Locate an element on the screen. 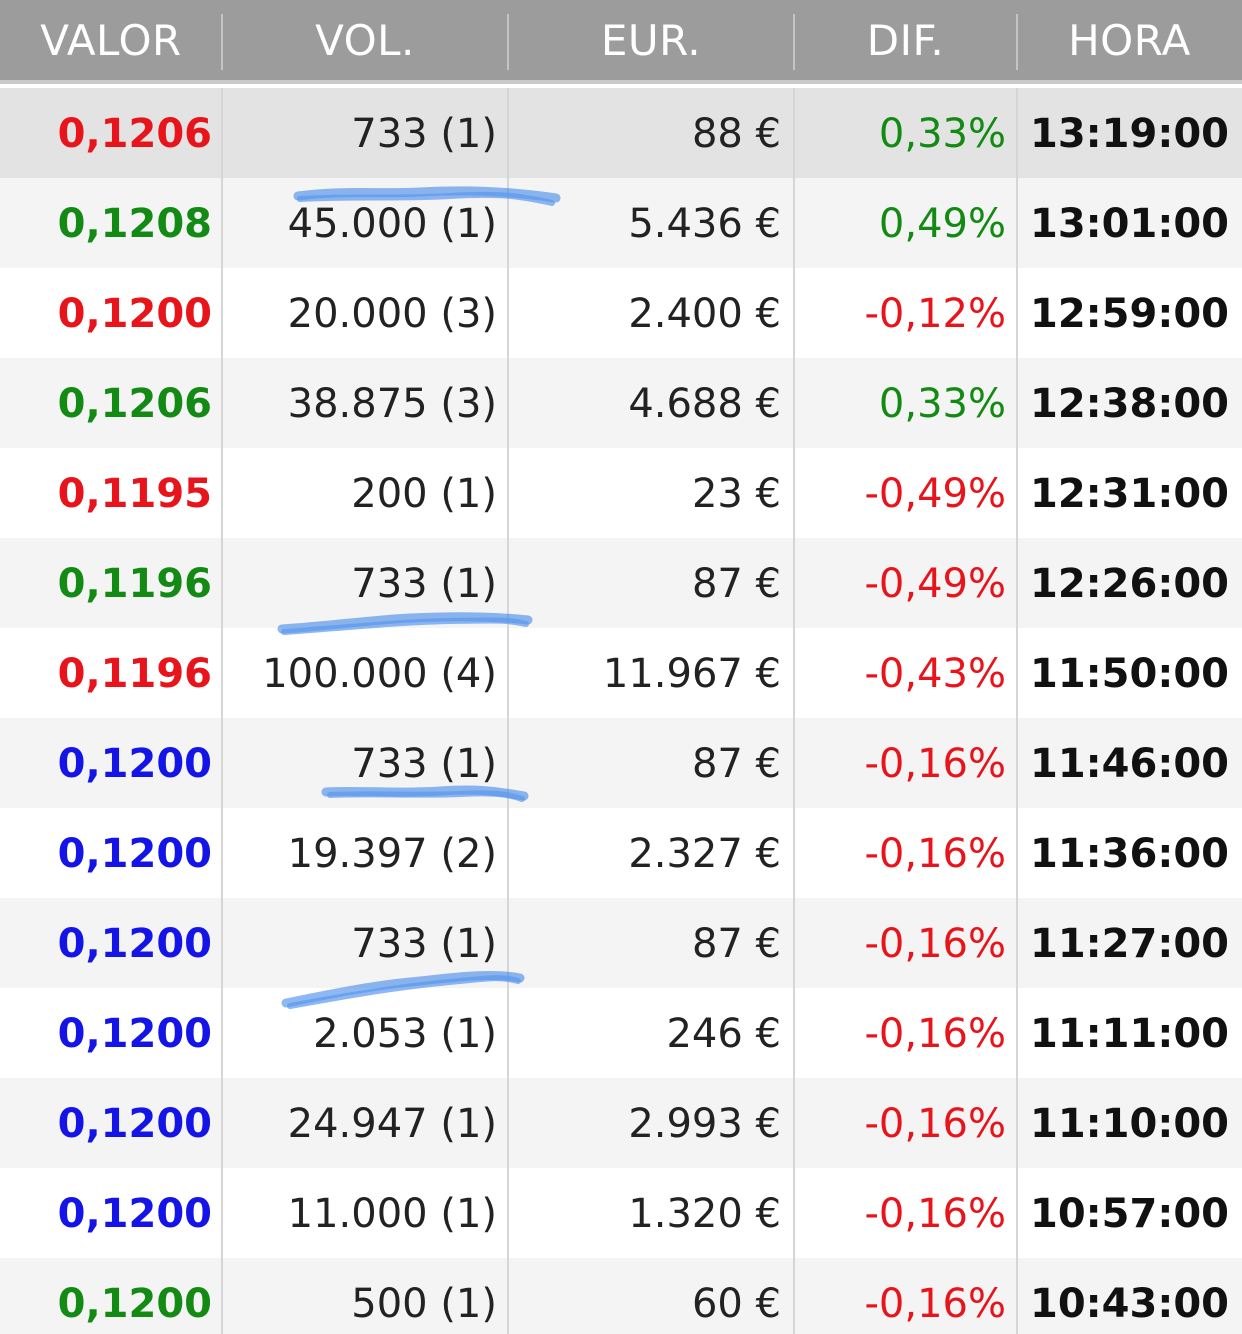 Image resolution: width=1242 pixels, height=1334 pixels. table-row: 0,1200 11.000 (1) 1.320 € -0,16% 10:57:00 is located at coordinates (621, 1213).